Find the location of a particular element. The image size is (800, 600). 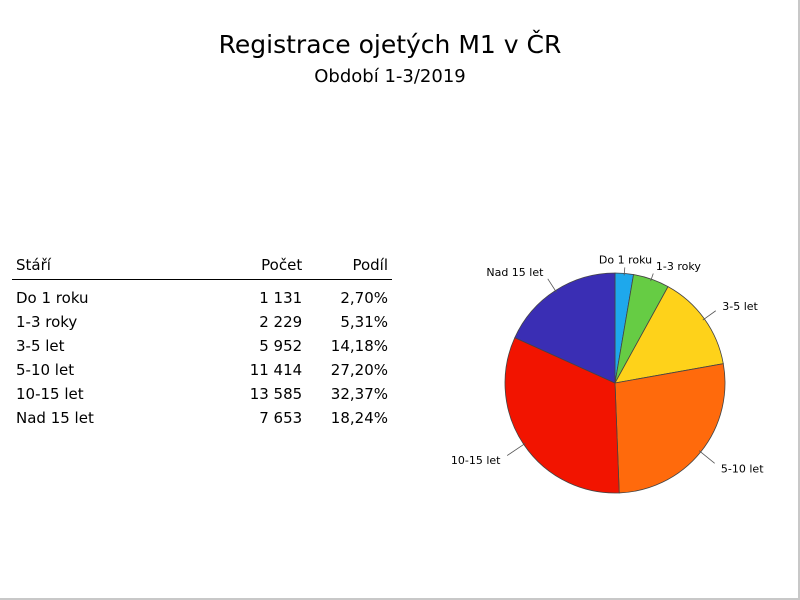

cell-age: 10-15 let is located at coordinates (50, 394).